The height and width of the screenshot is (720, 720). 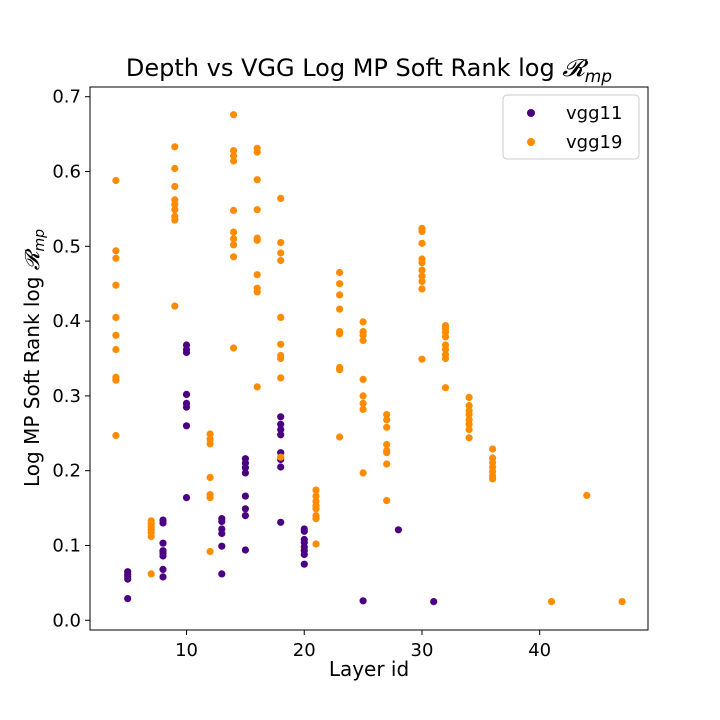 What do you see at coordinates (531, 113) in the screenshot?
I see `legend-marker-vgg11` at bounding box center [531, 113].